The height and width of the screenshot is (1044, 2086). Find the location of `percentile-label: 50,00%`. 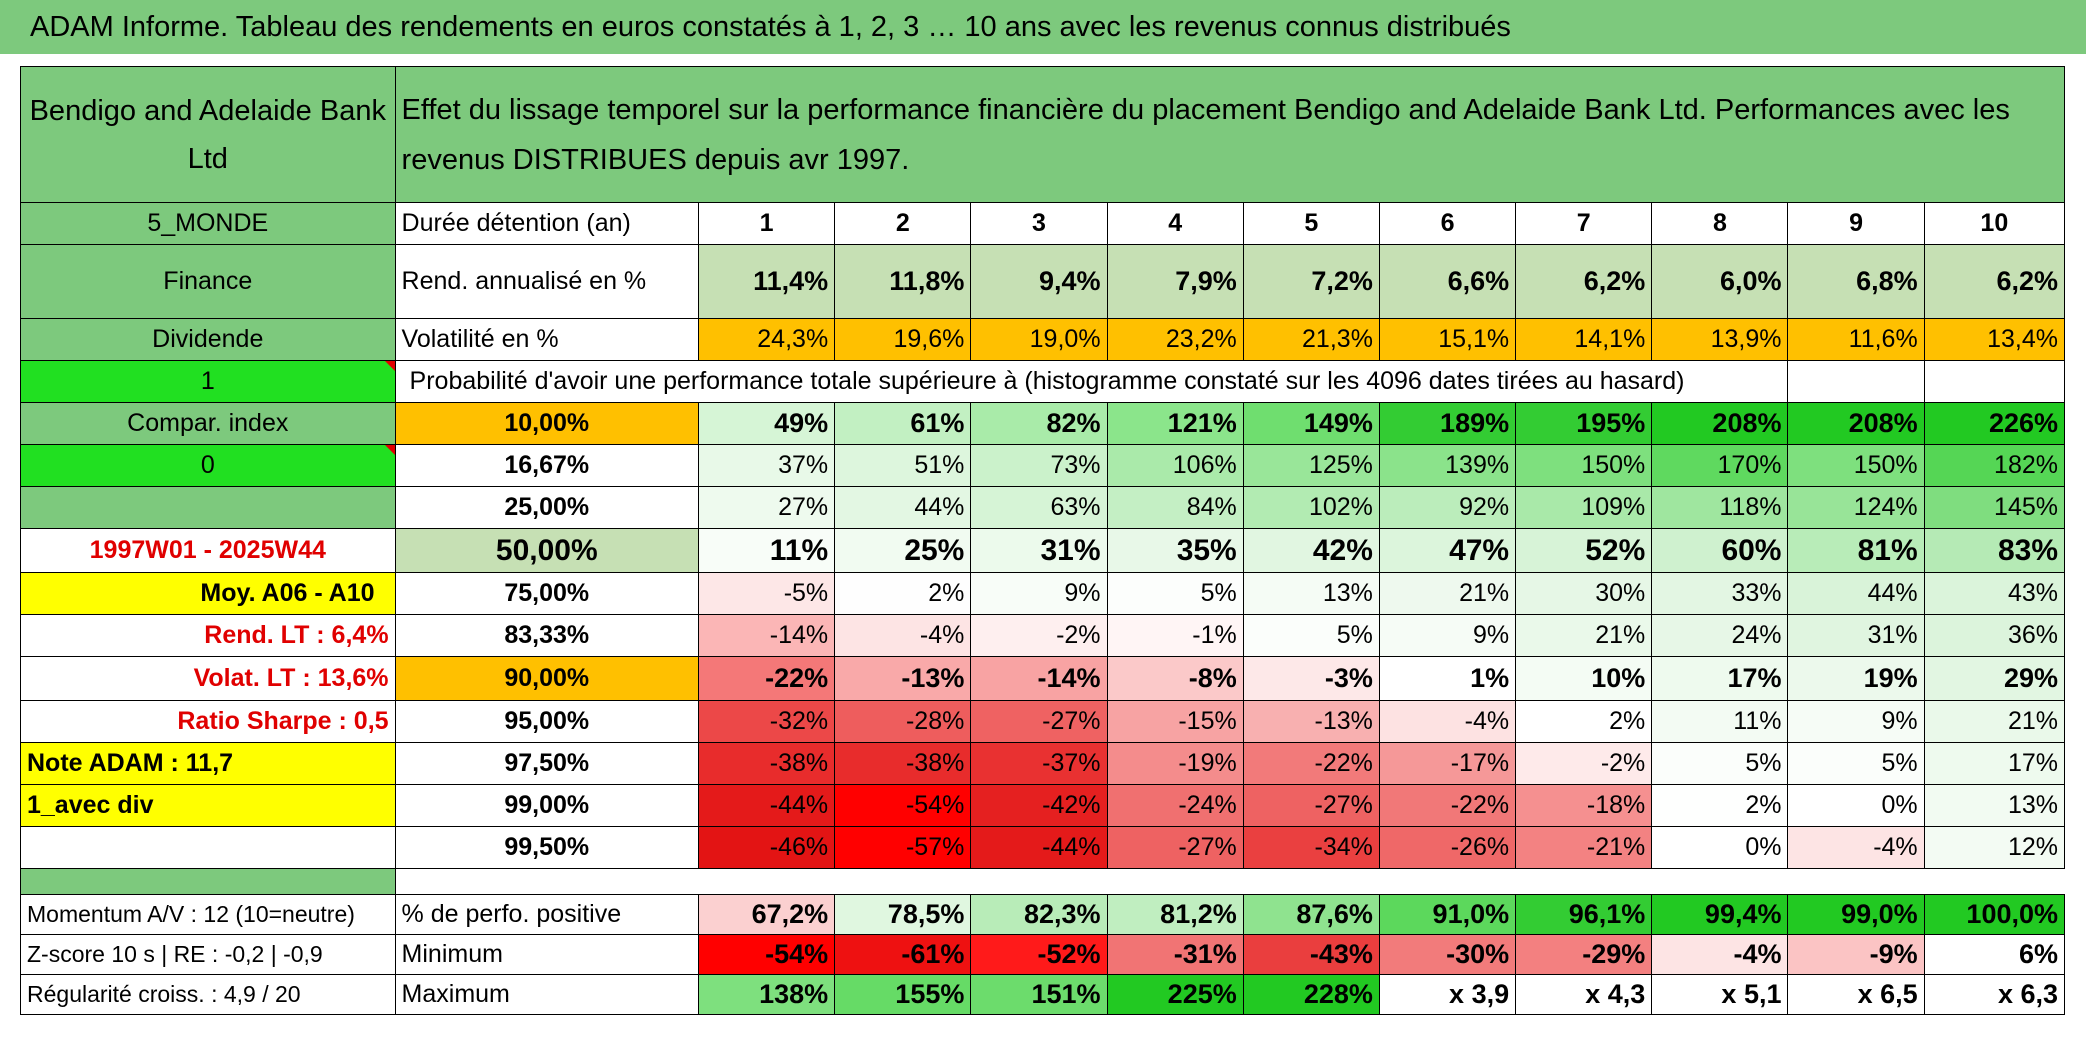

percentile-label: 50,00% is located at coordinates (546, 550).